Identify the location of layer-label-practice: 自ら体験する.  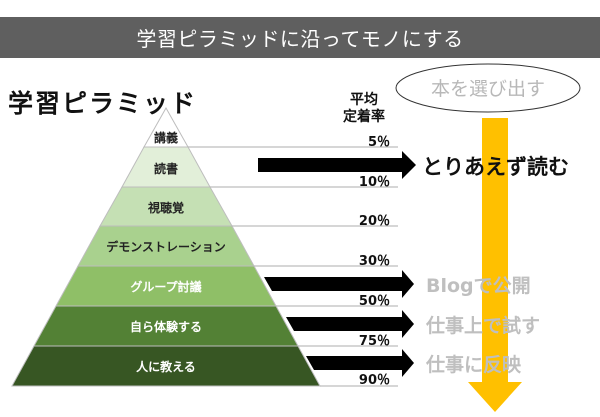
(165, 327).